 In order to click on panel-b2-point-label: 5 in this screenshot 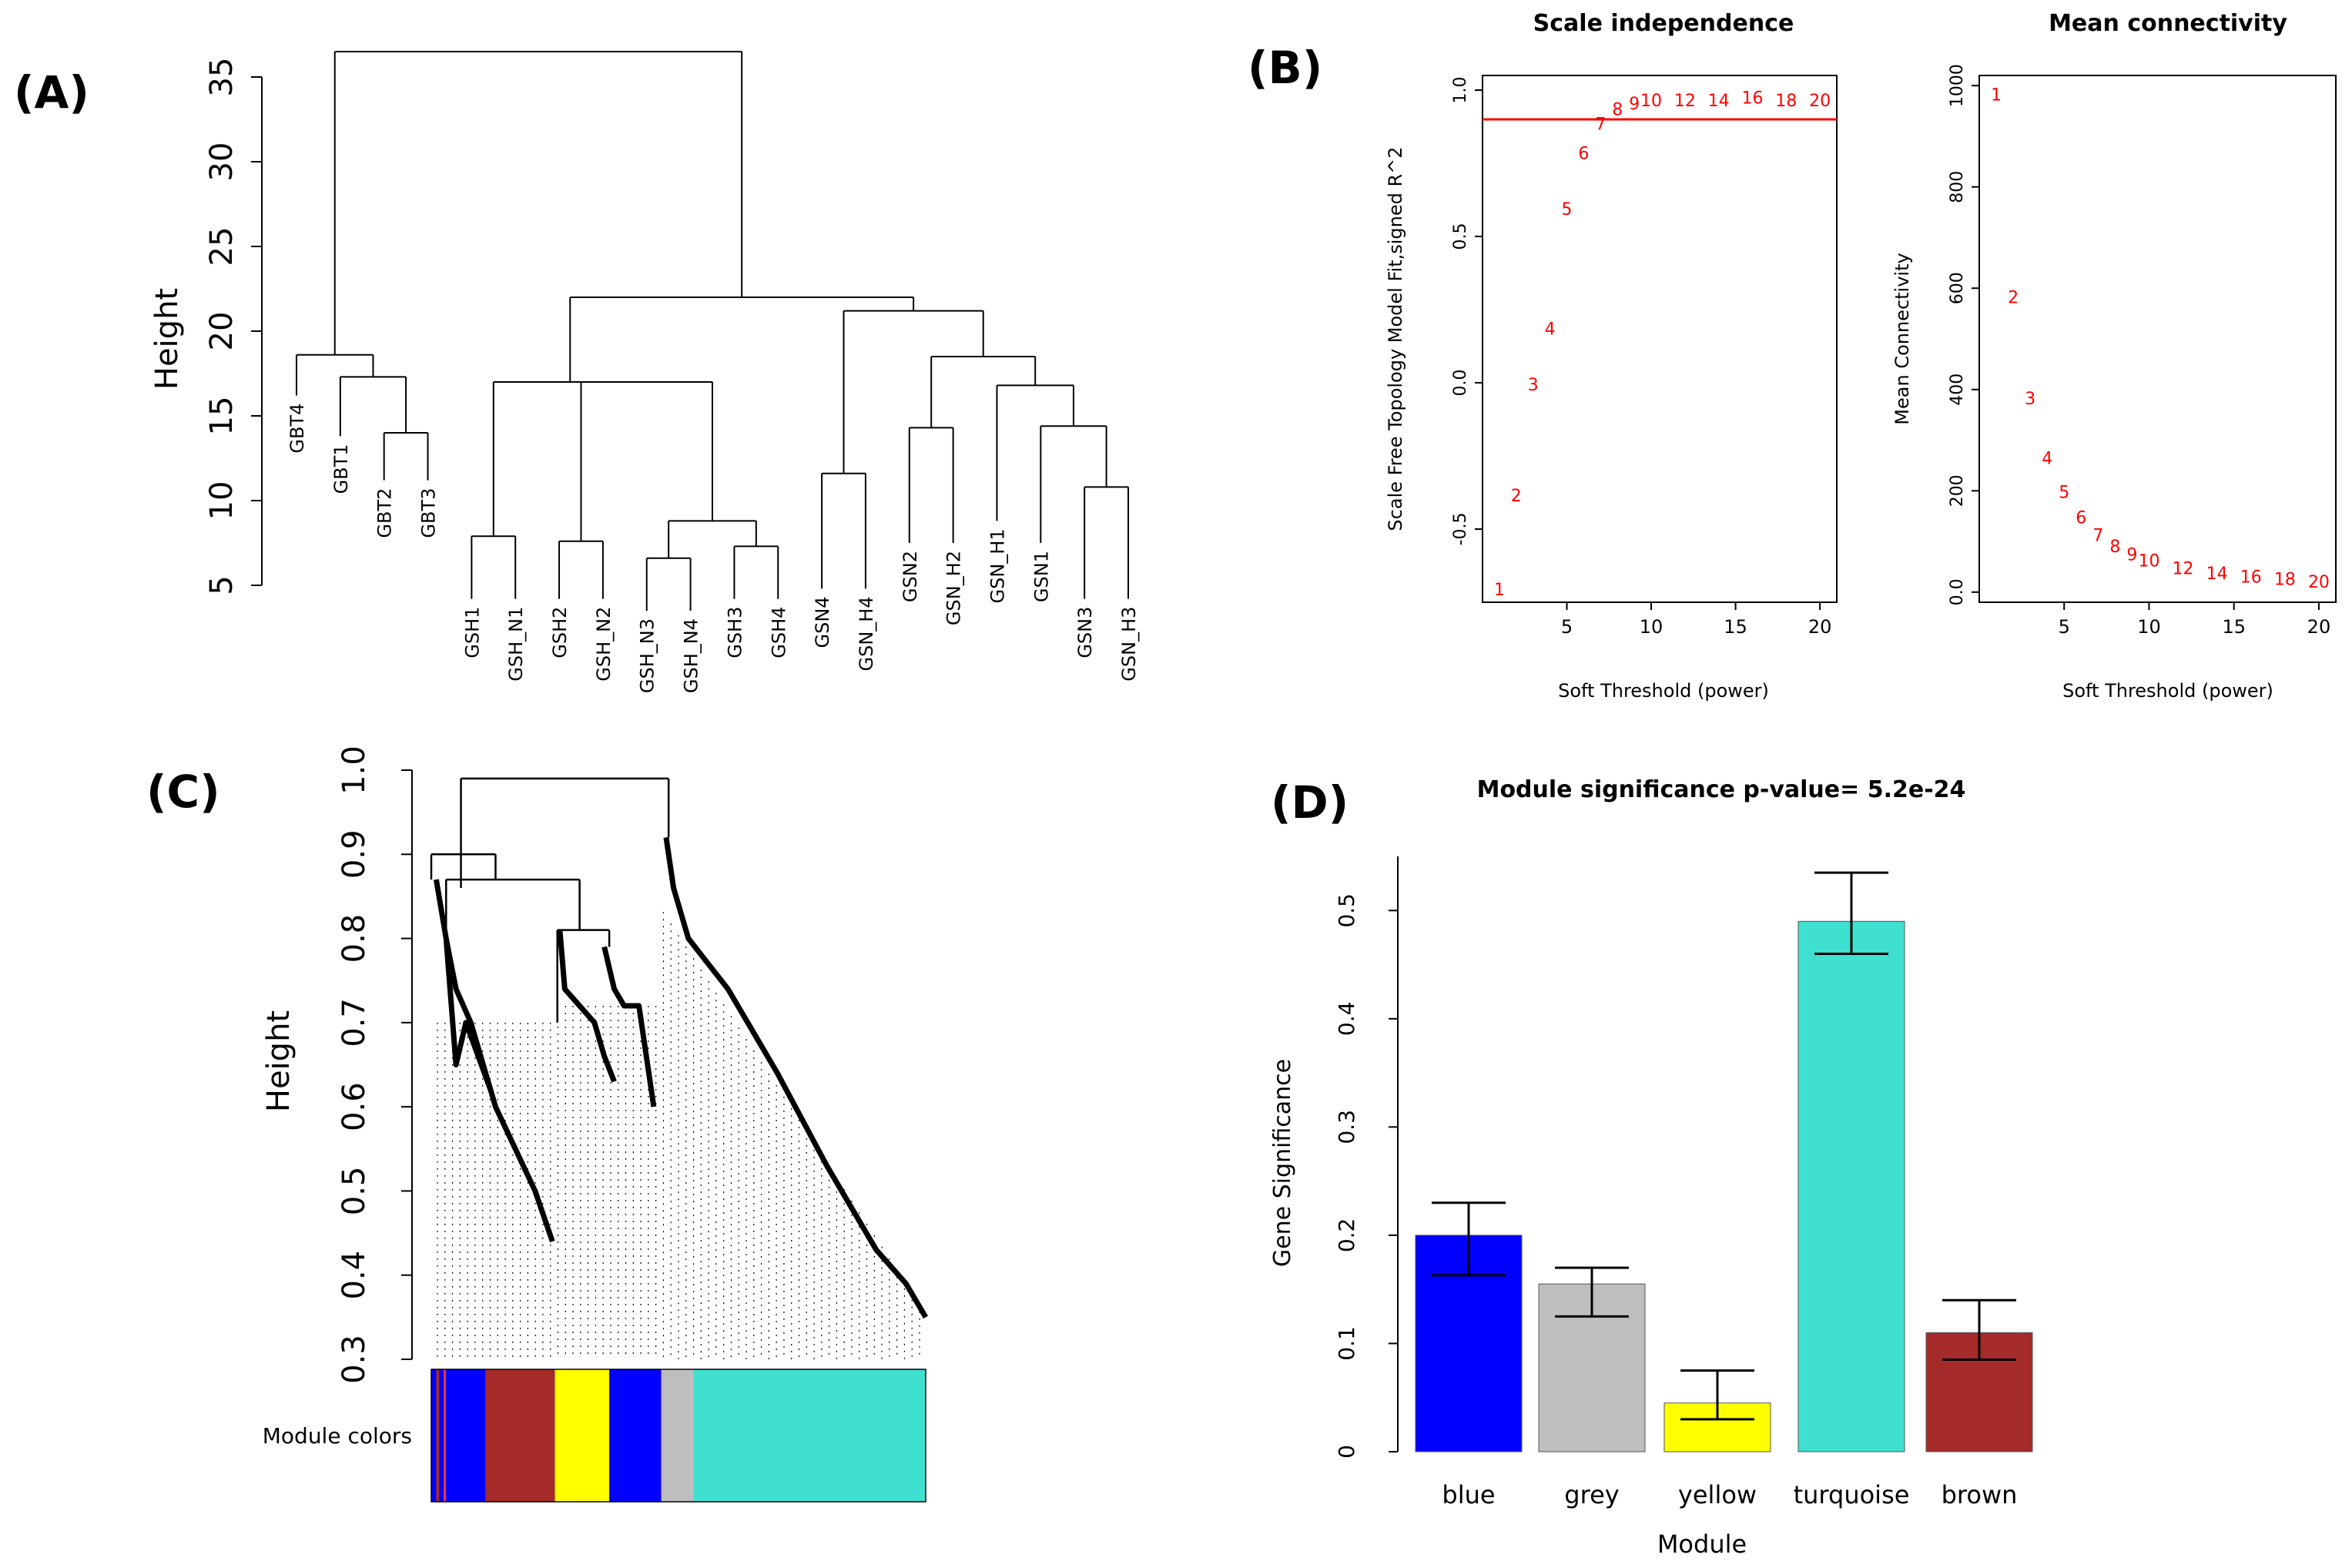, I will do `click(2064, 494)`.